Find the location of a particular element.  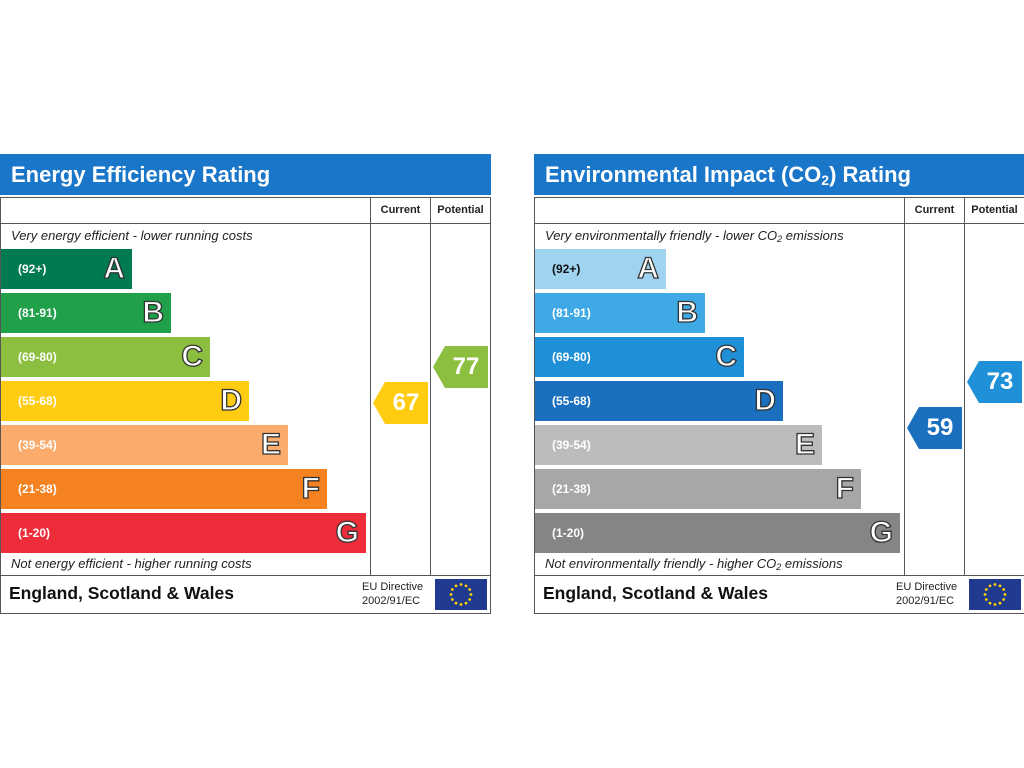

potential-rating-arrow: 73 is located at coordinates (994, 381).